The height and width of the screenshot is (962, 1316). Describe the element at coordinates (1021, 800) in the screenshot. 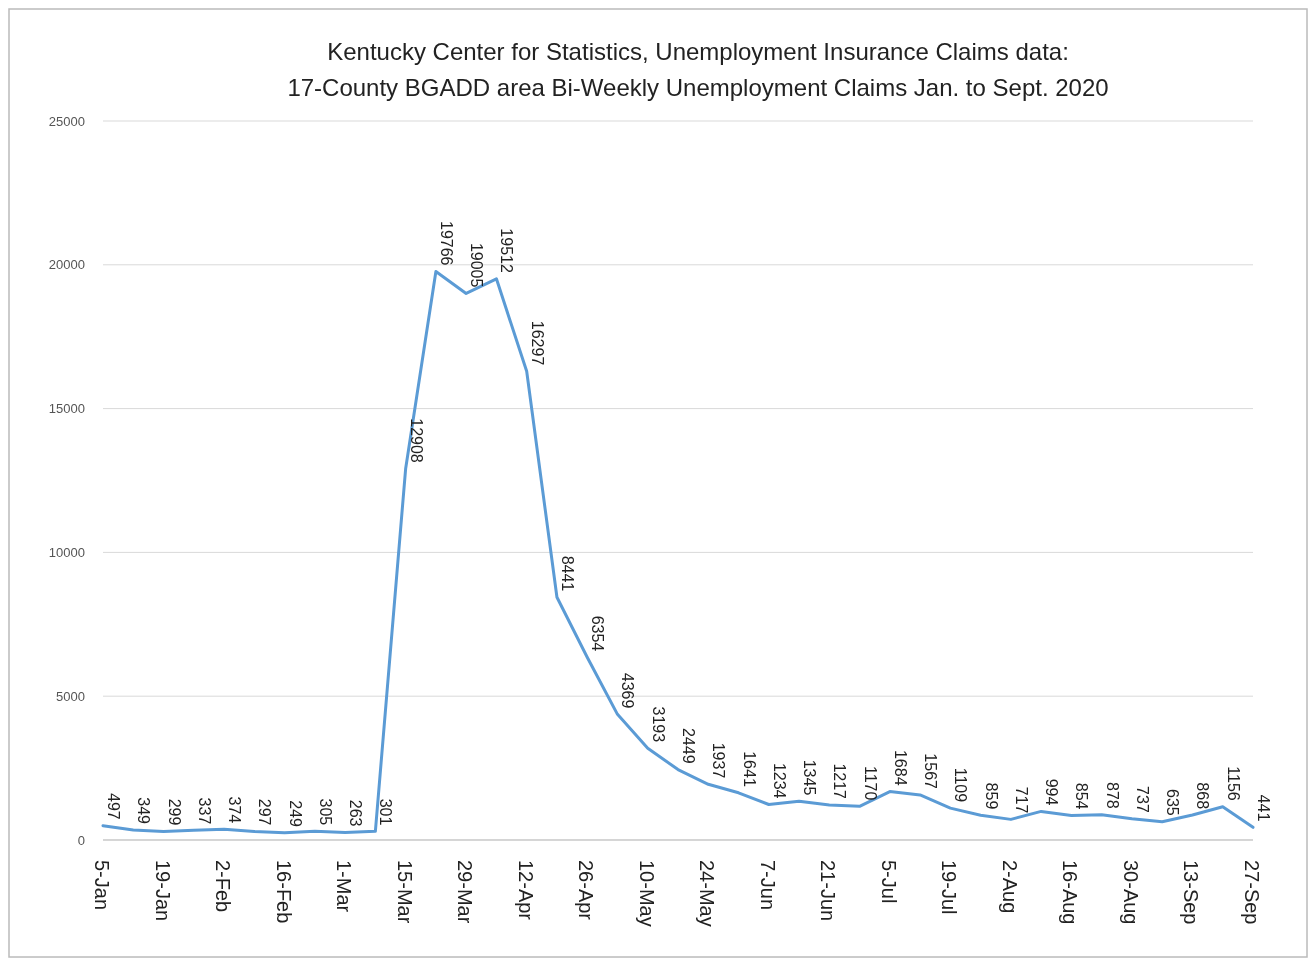

I see `data-label: 717` at that location.